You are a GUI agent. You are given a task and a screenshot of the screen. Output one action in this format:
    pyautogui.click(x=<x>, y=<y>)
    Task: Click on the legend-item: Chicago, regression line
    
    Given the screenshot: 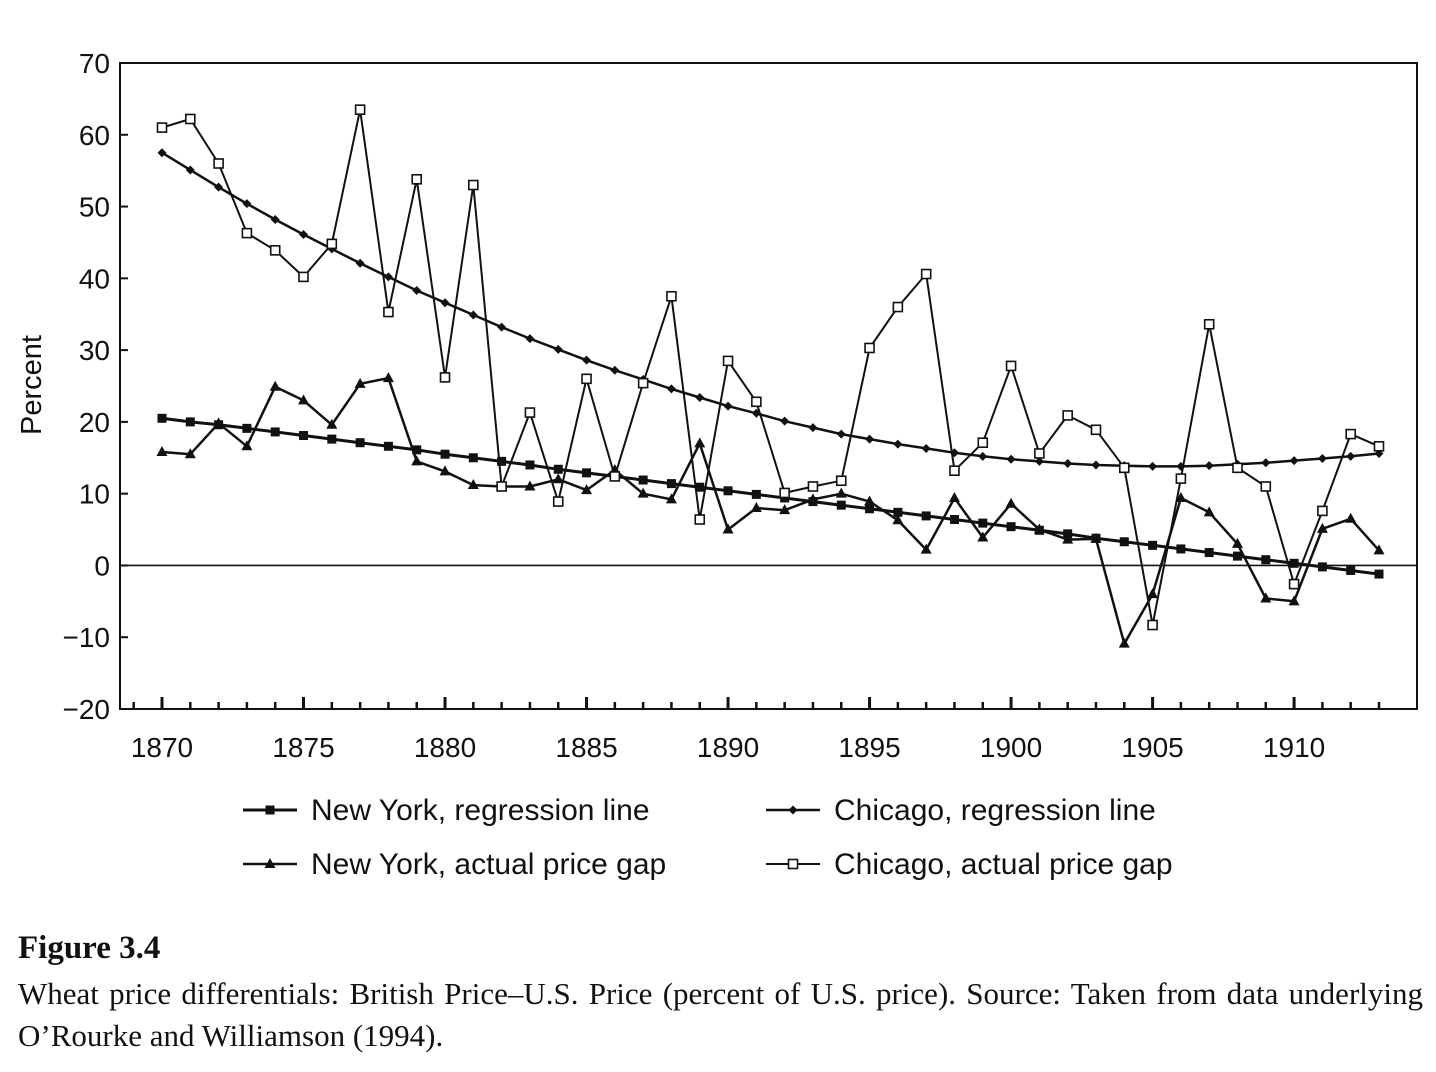 What is the action you would take?
    pyautogui.click(x=961, y=810)
    